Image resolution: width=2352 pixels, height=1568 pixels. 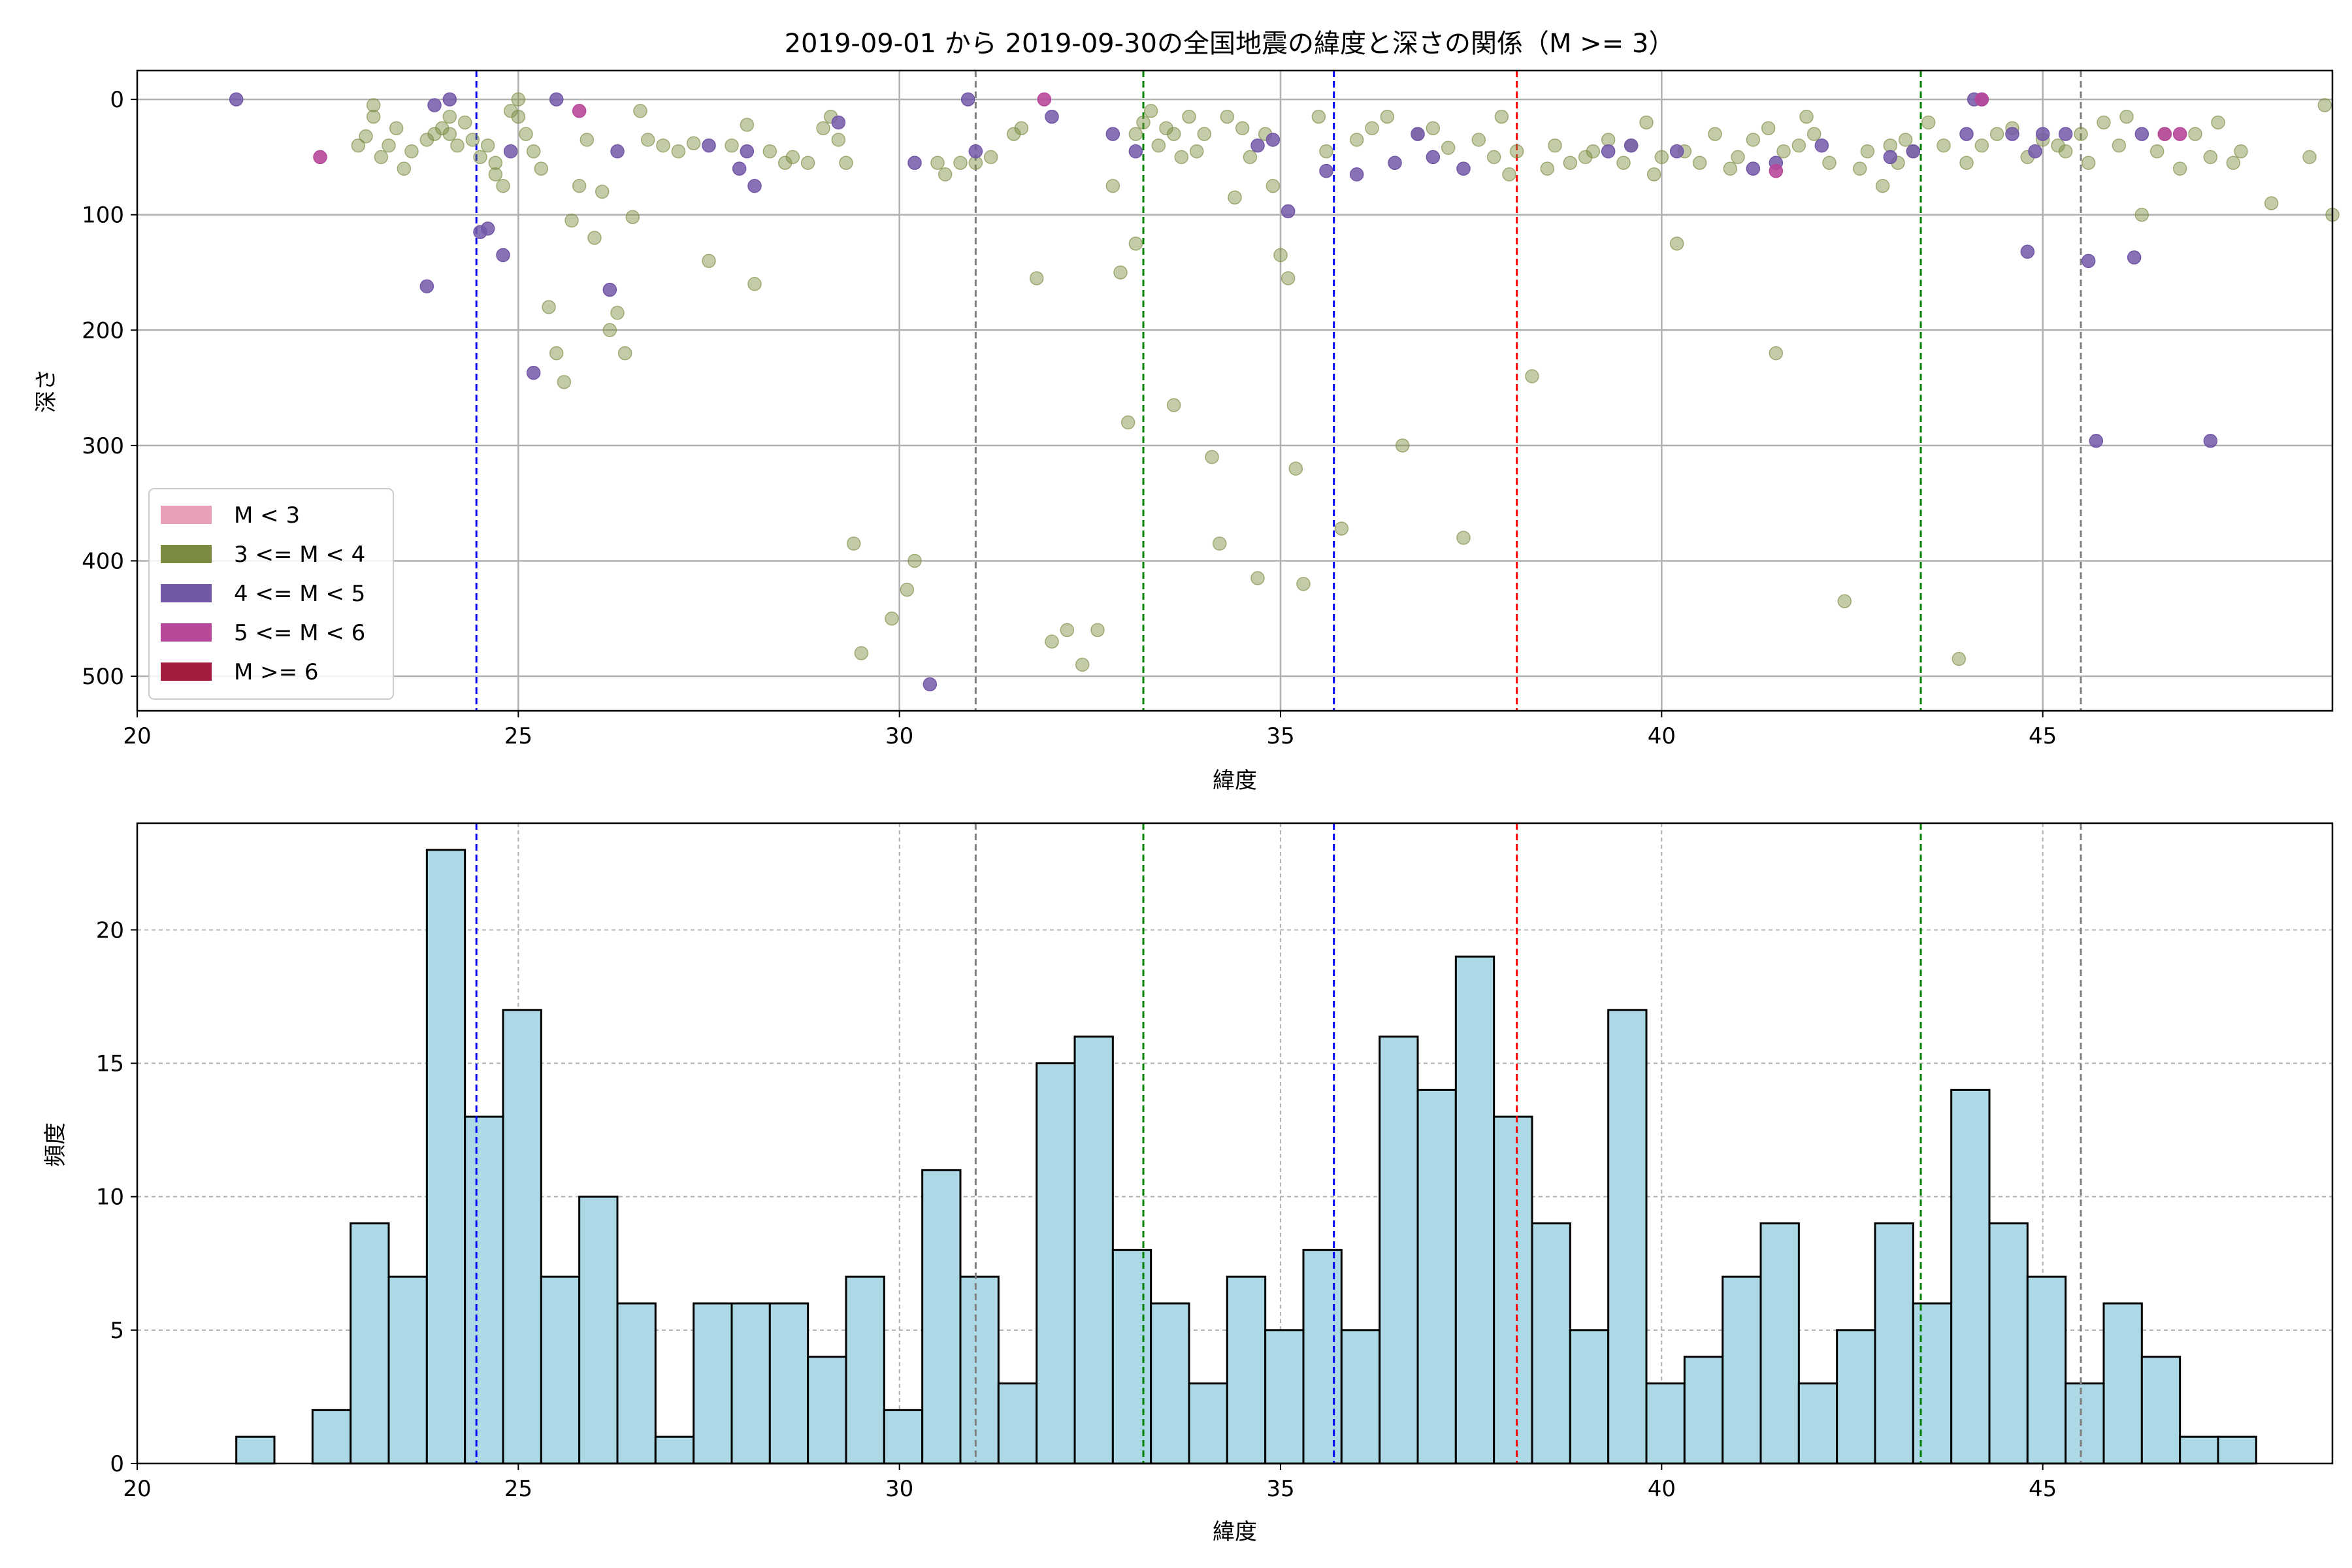 What do you see at coordinates (2043, 736) in the screenshot?
I see `scatter-x-tick-label: 45` at bounding box center [2043, 736].